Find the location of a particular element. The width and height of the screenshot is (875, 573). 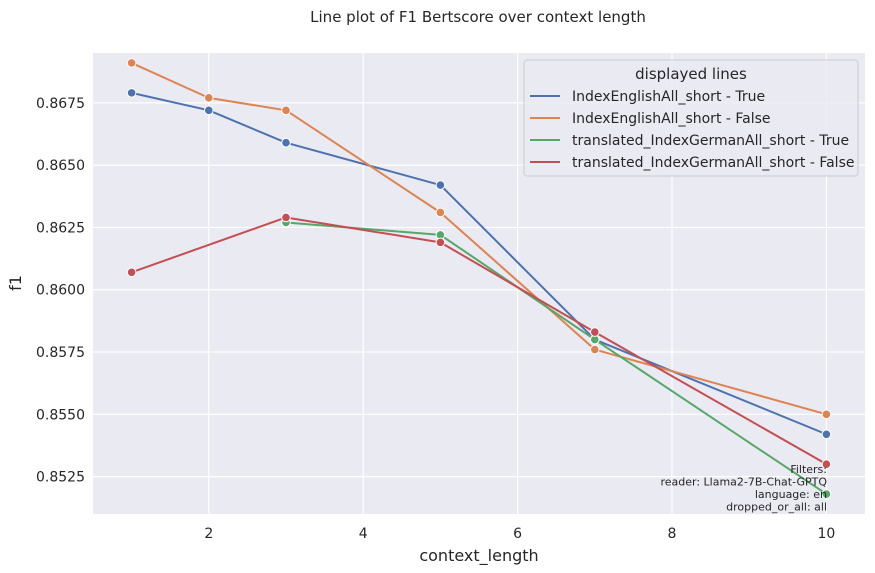

y-axis-label: f1 is located at coordinates (15, 283).